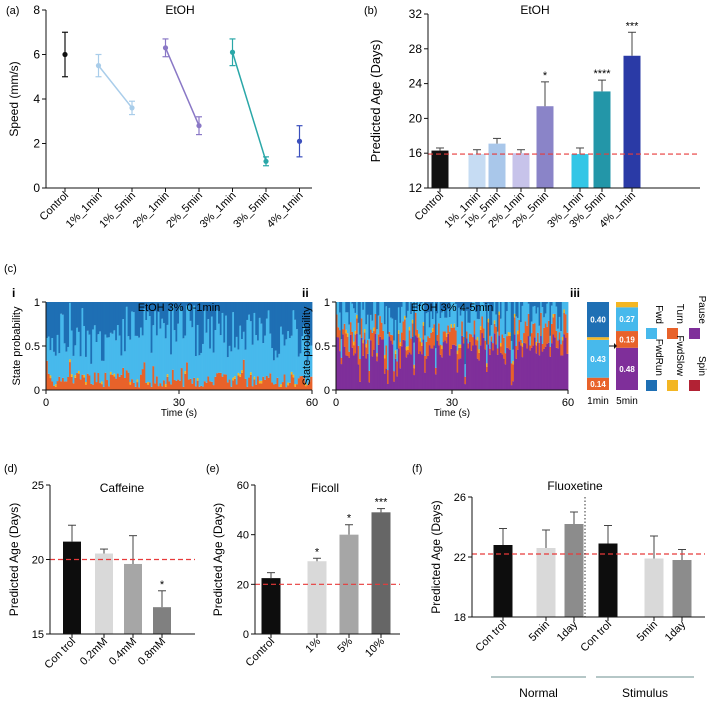 This screenshot has width=709, height=710. I want to click on d-bar, so click(72, 587).